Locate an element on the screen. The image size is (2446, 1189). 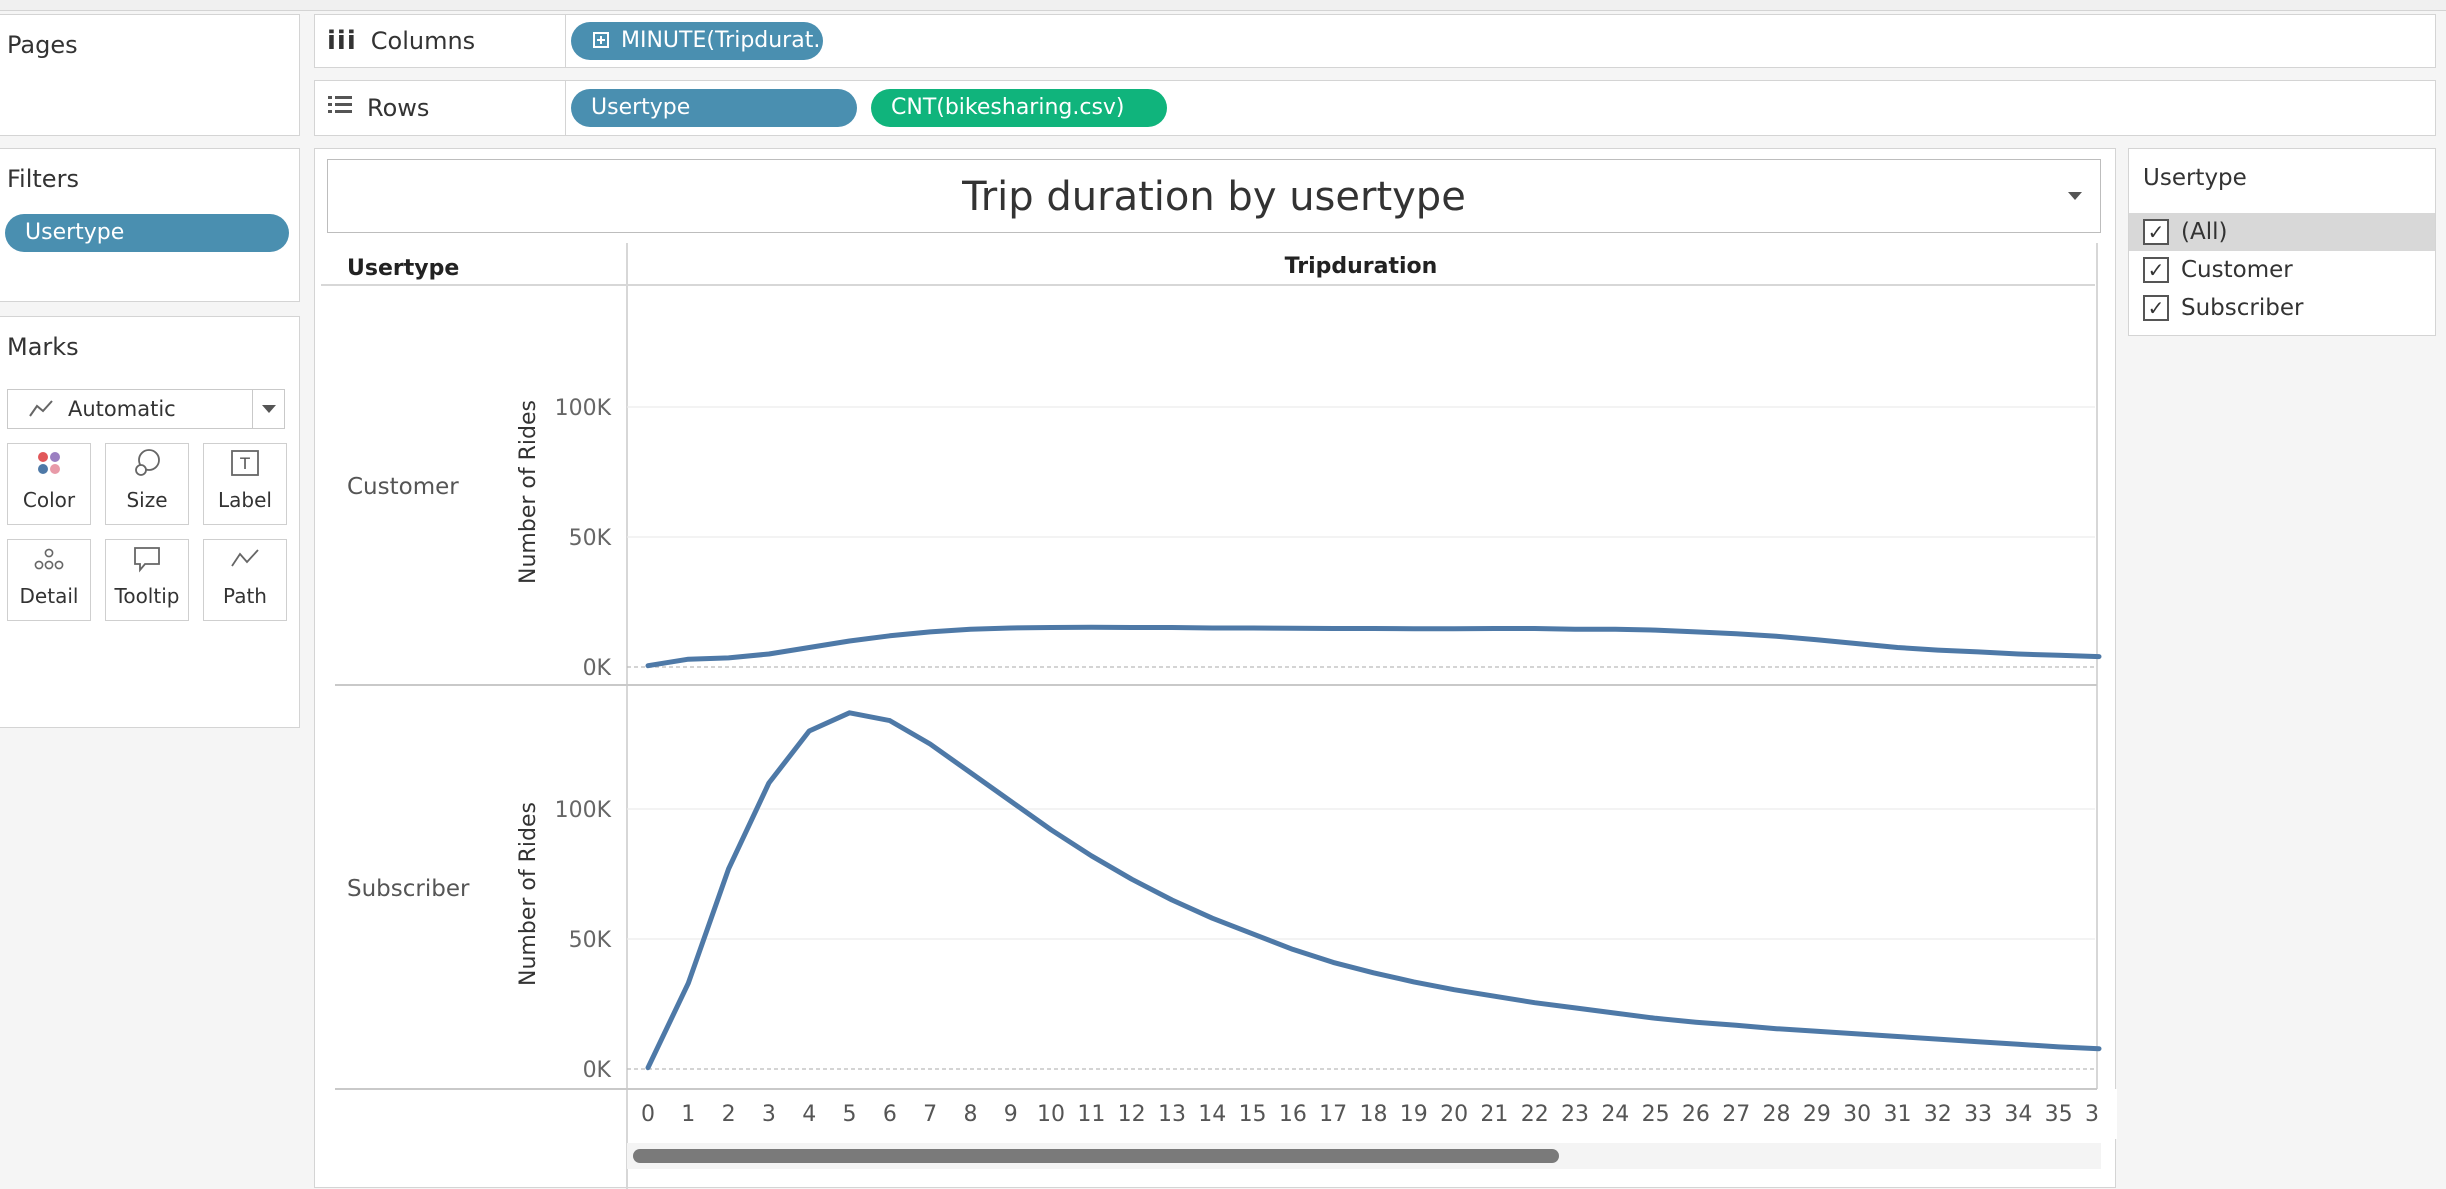
x-tick-label: 6 is located at coordinates (890, 1114).